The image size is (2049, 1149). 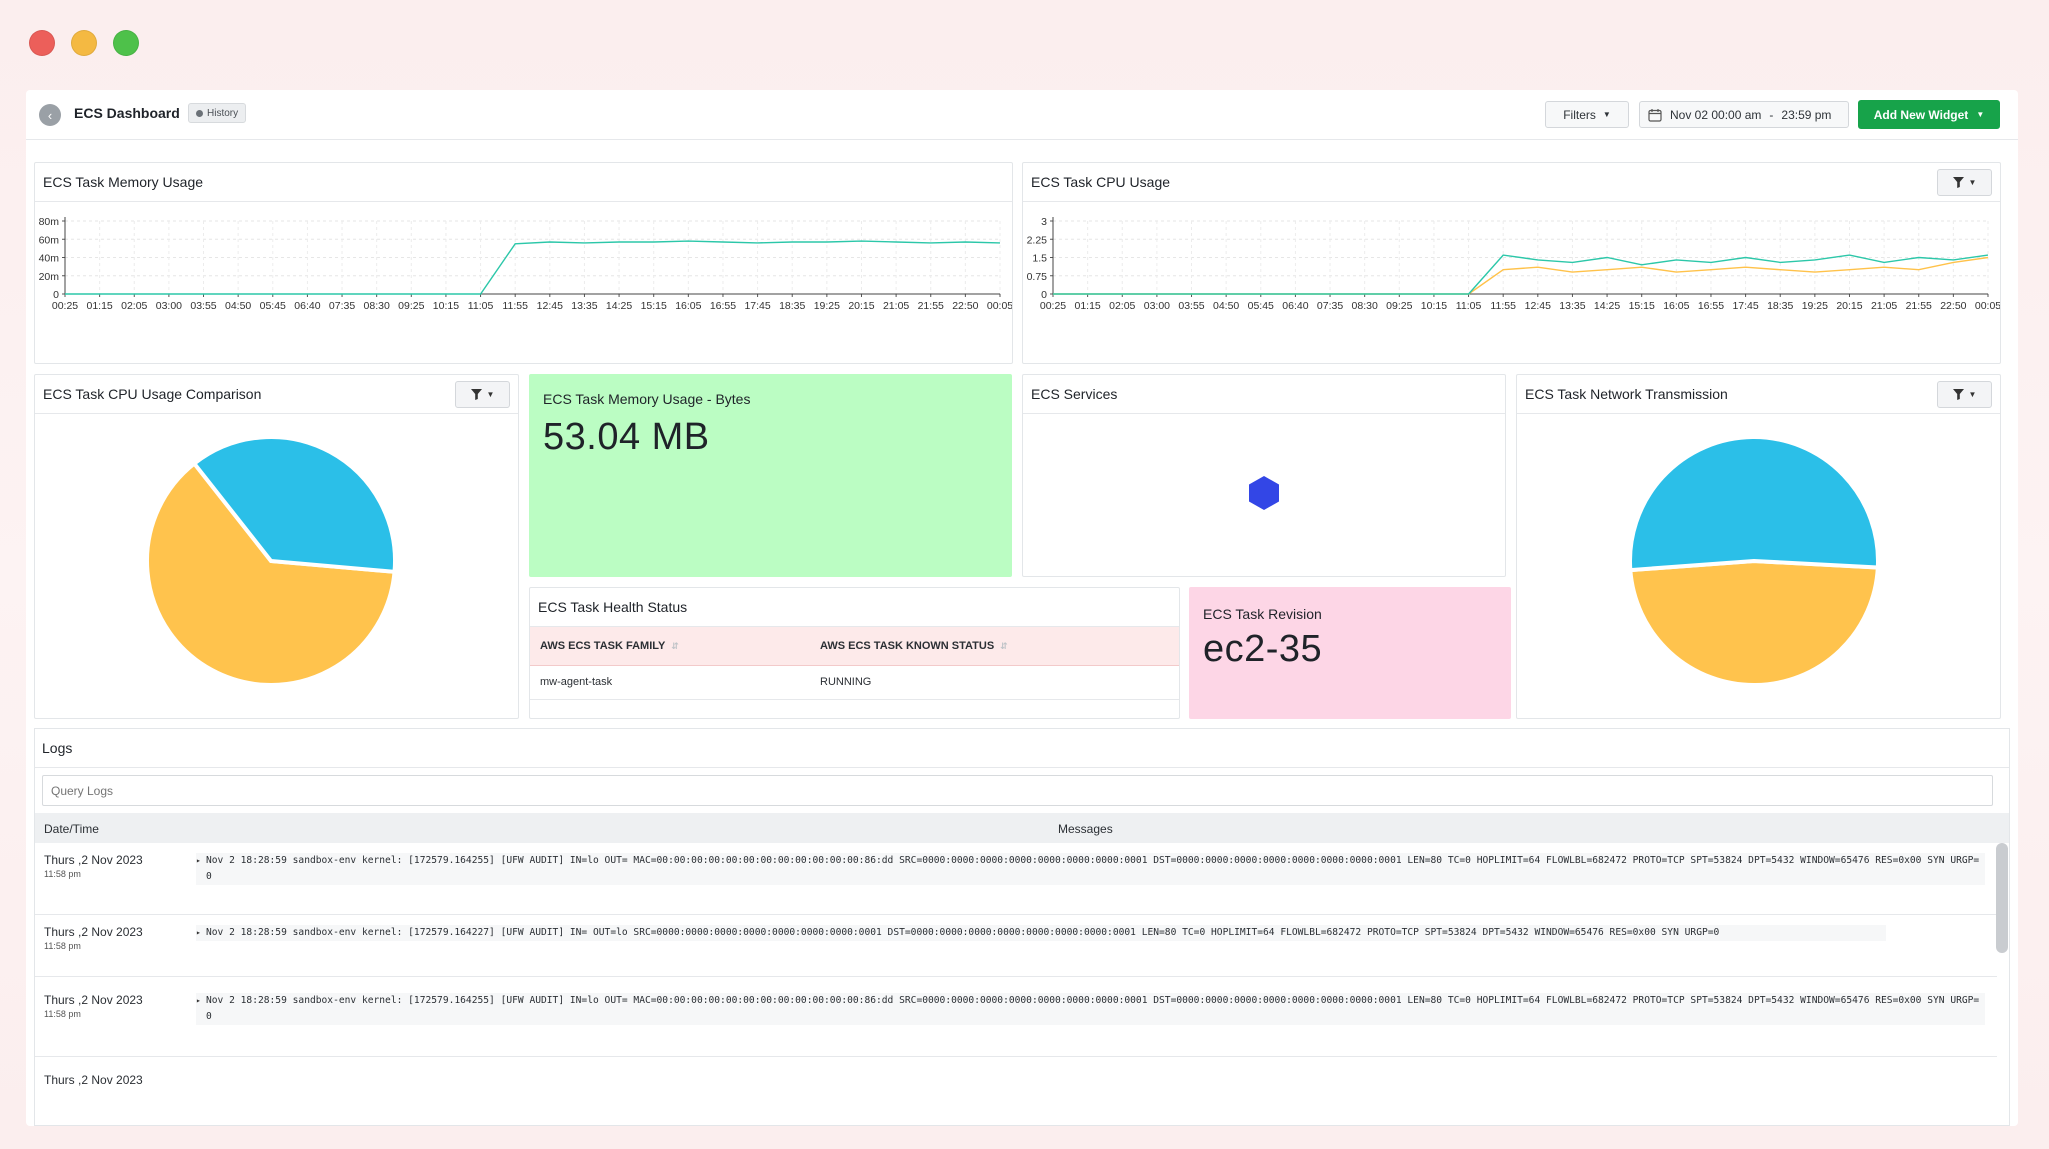 I want to click on back-button: ‹, so click(x=50, y=115).